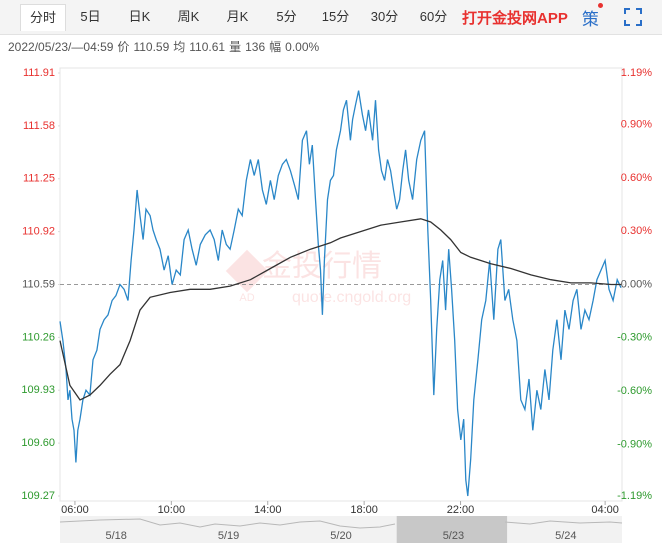 This screenshot has width=662, height=543. What do you see at coordinates (634, 338) in the screenshot?
I see `y2-tick-label: -0.30%` at bounding box center [634, 338].